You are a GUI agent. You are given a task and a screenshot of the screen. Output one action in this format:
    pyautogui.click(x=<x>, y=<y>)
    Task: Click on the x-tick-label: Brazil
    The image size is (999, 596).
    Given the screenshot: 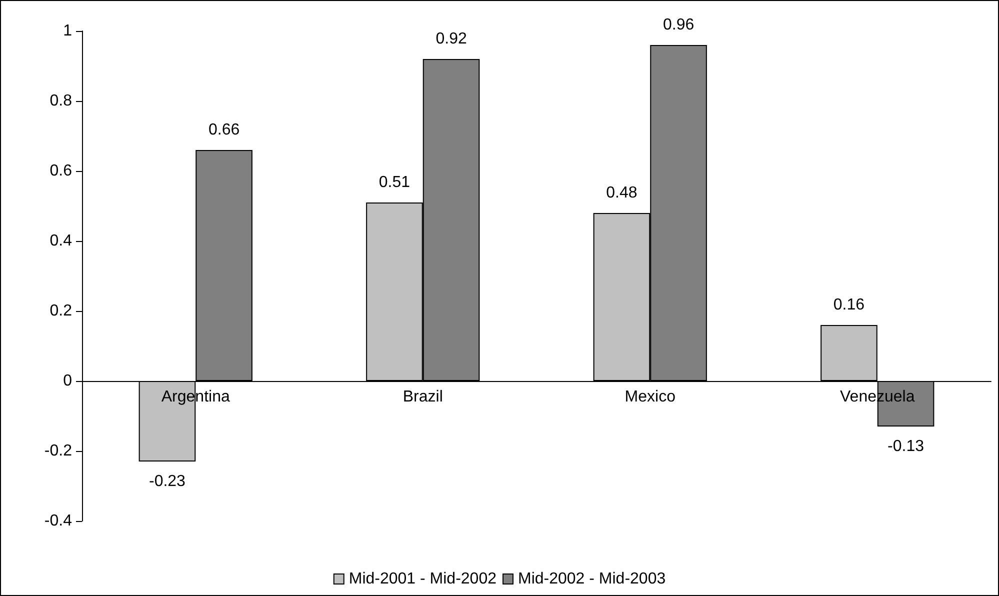 What is the action you would take?
    pyautogui.click(x=422, y=397)
    